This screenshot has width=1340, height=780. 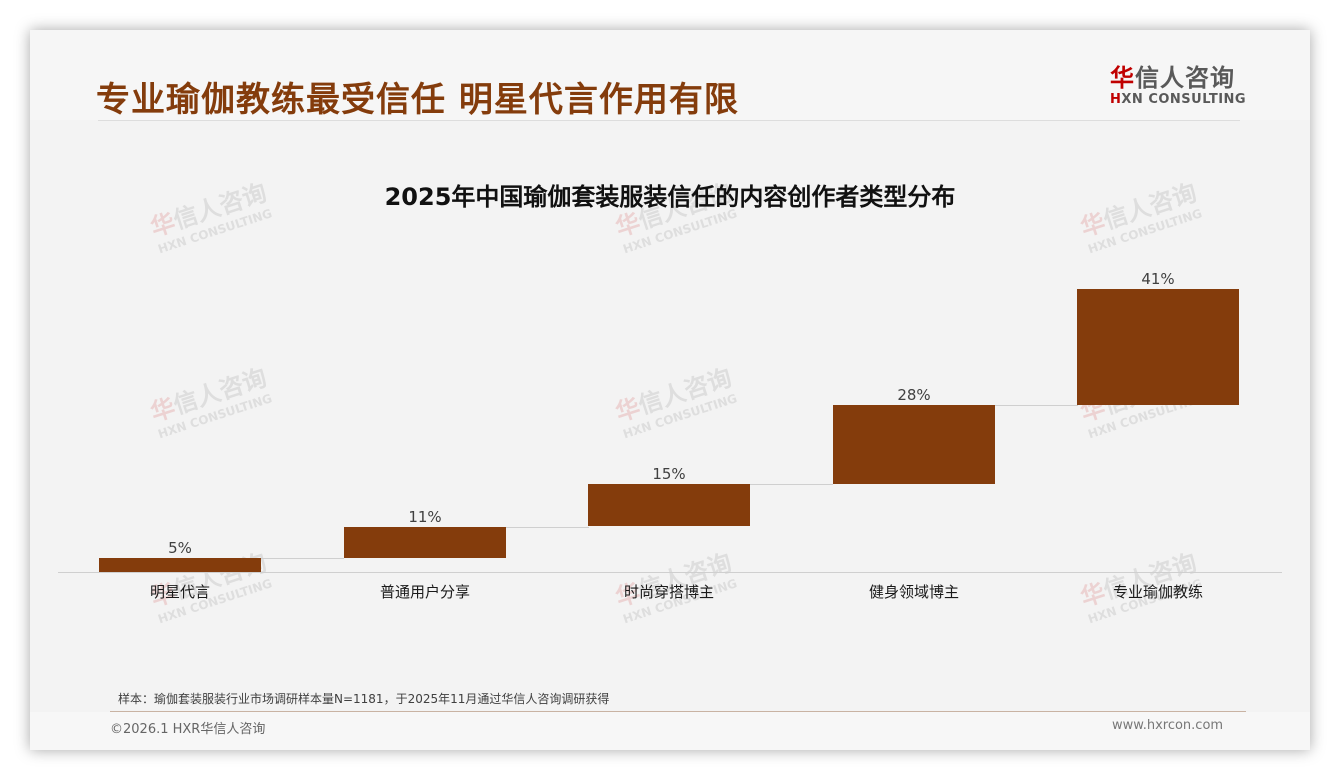 What do you see at coordinates (1184, 99) in the screenshot?
I see `logo-en-rest: XN CONSULTING` at bounding box center [1184, 99].